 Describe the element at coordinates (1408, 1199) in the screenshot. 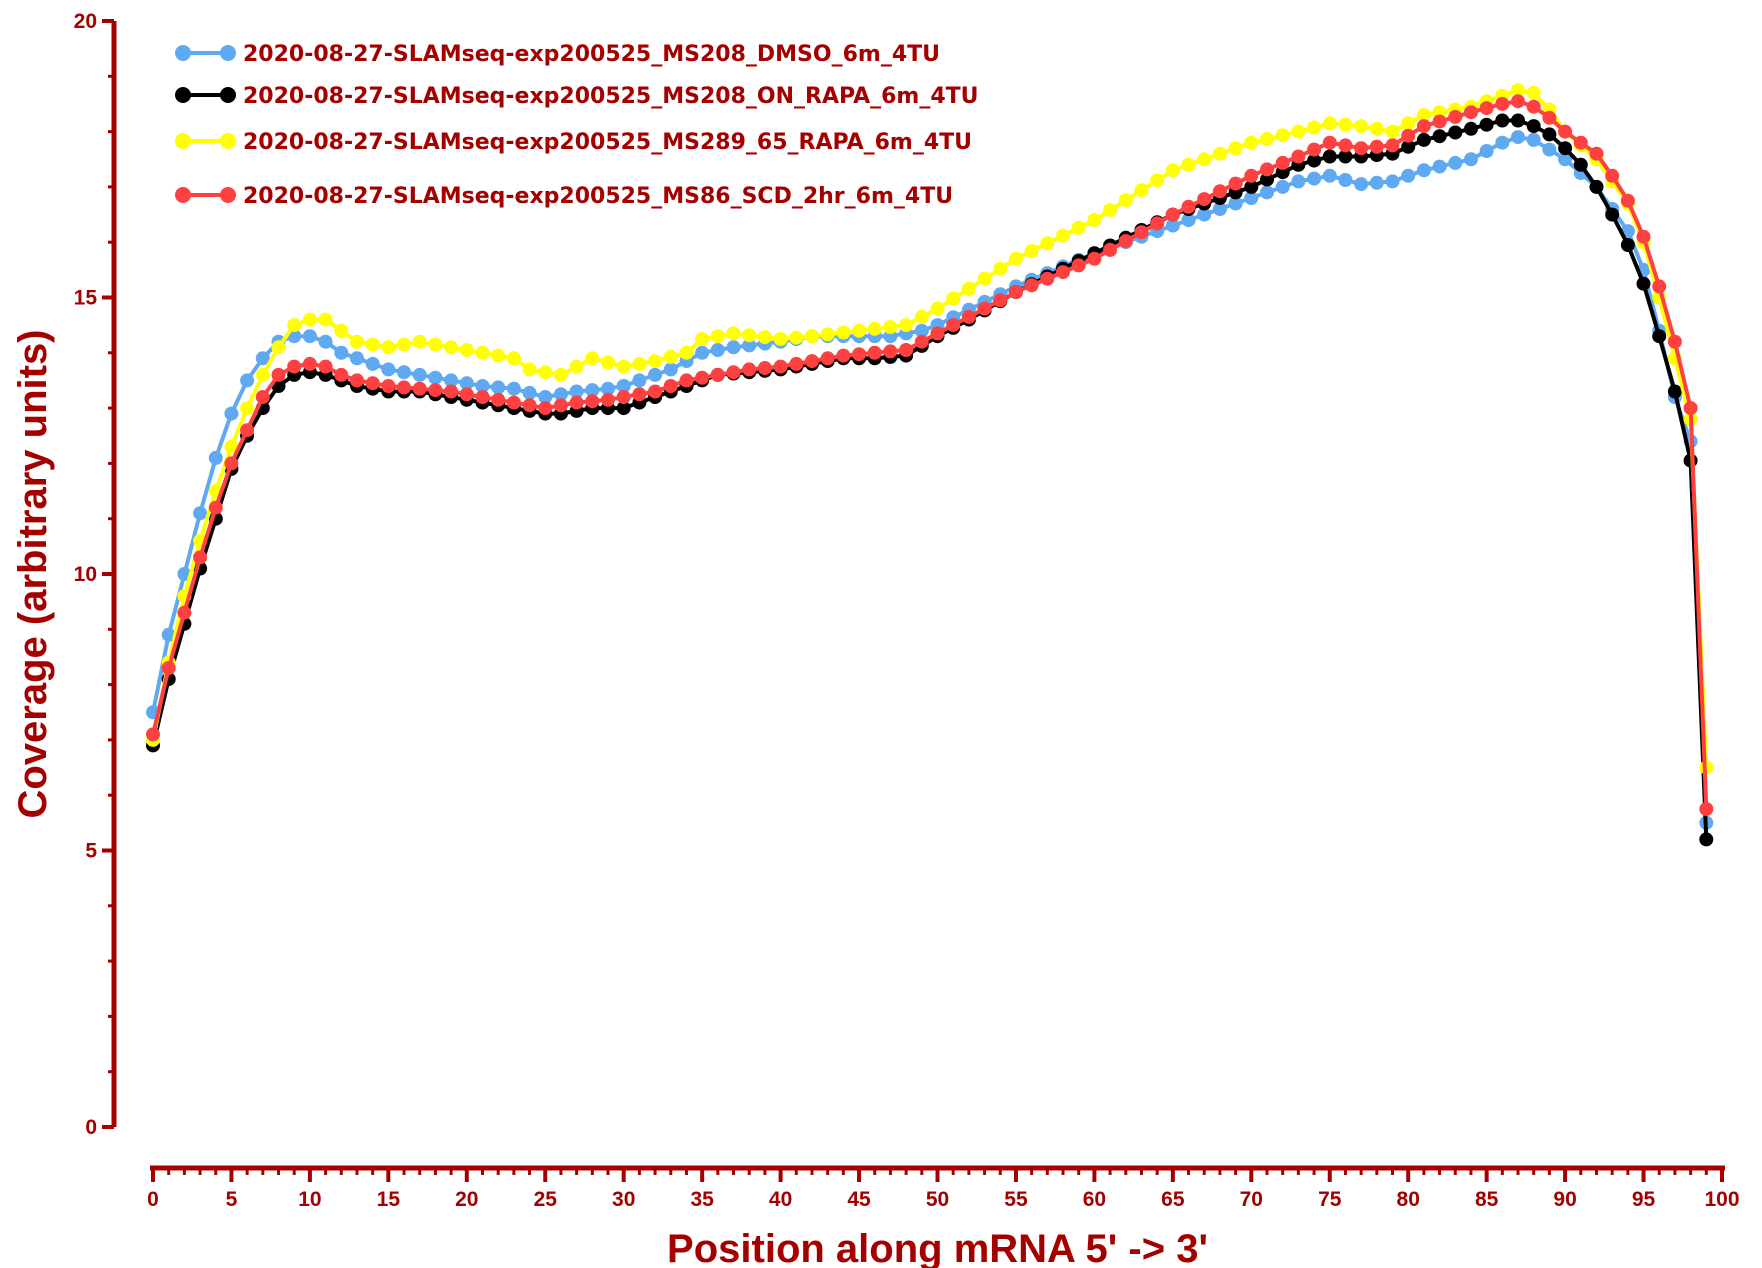

I see `x-tick-label: 80` at that location.